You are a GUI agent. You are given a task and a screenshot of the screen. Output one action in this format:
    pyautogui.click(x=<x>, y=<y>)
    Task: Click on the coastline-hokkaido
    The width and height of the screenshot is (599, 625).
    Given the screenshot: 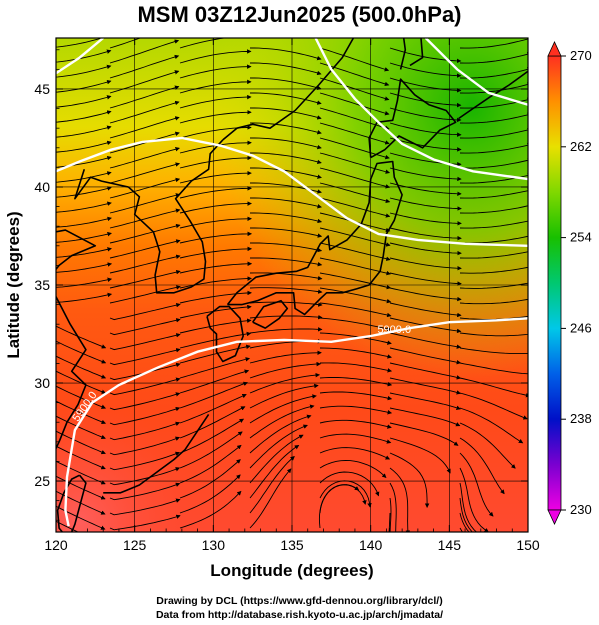 What is the action you would take?
    pyautogui.click(x=412, y=118)
    